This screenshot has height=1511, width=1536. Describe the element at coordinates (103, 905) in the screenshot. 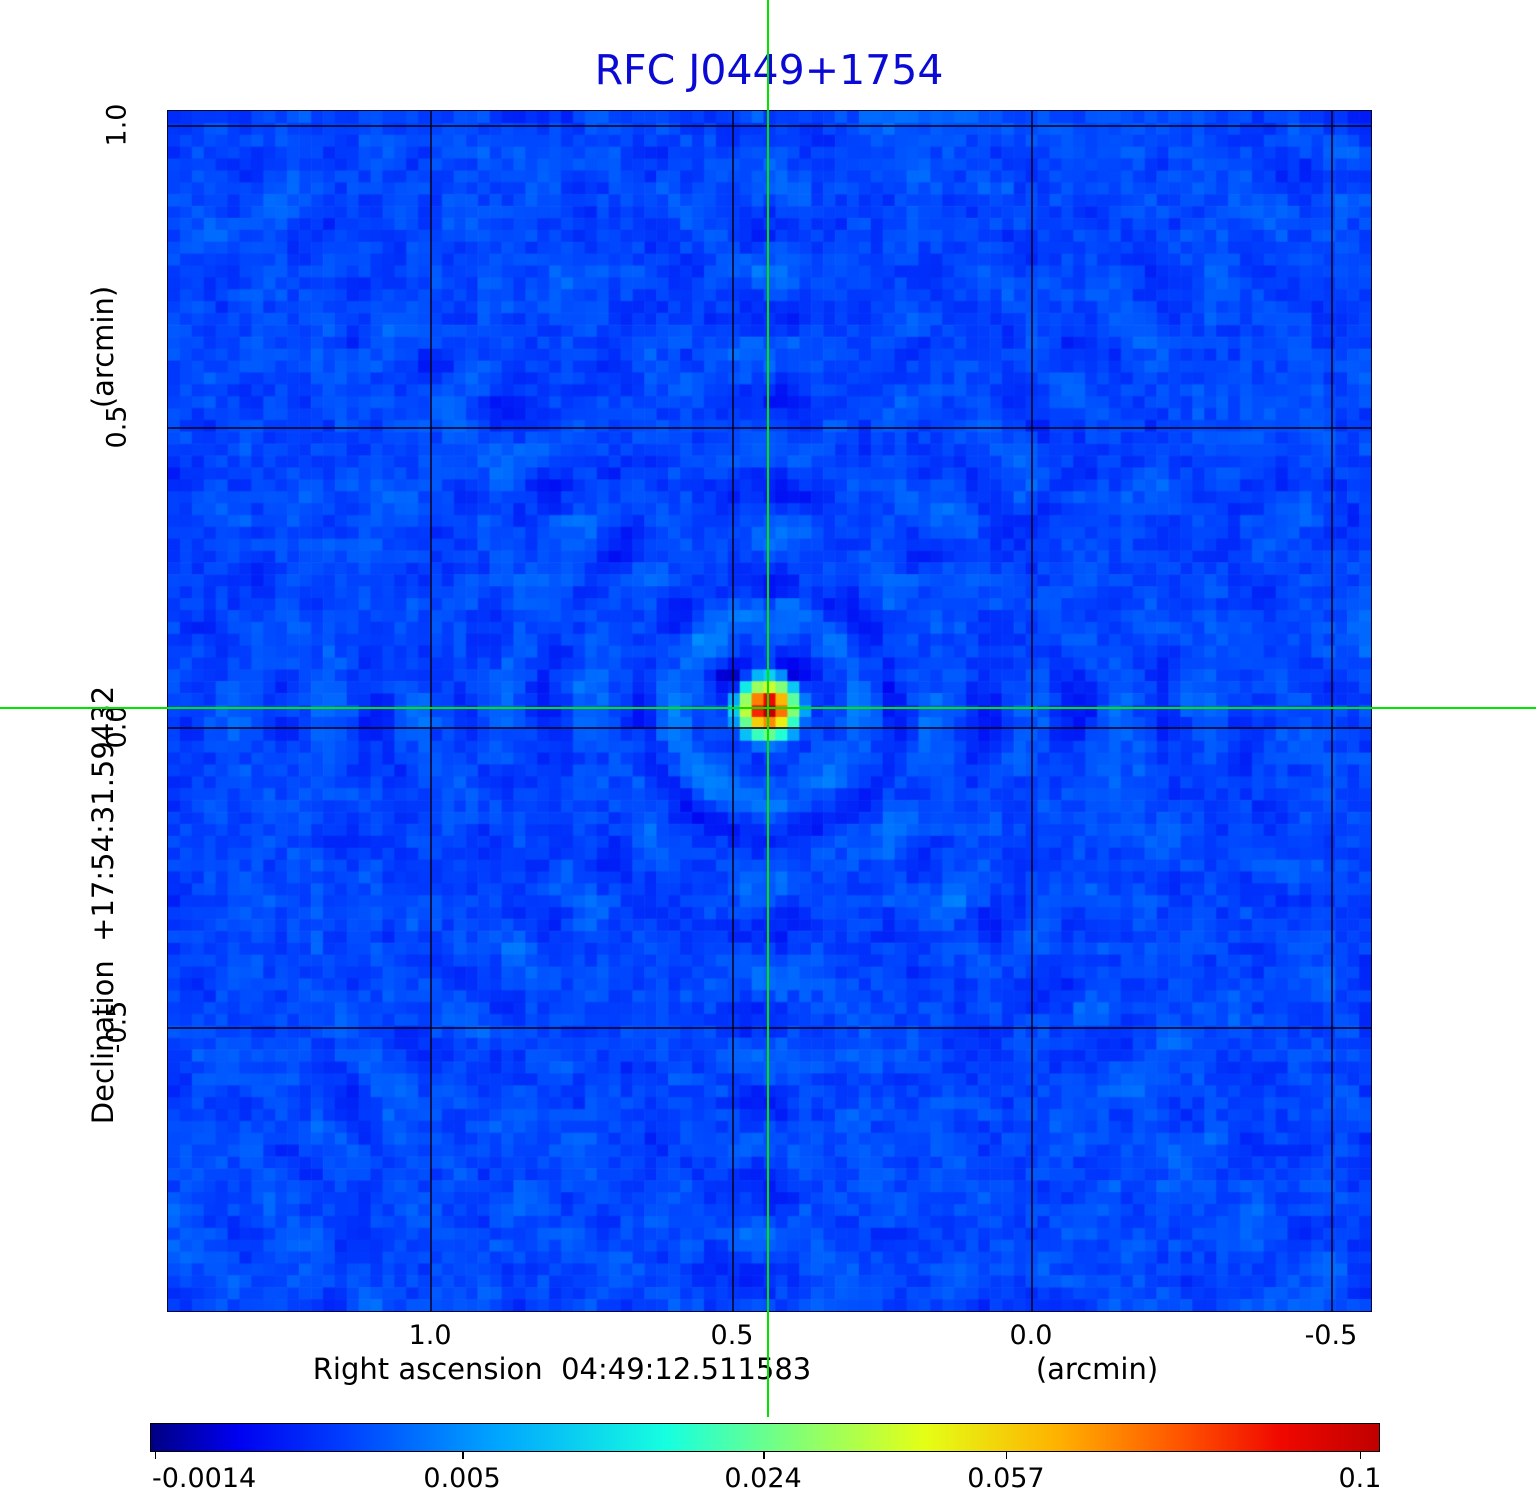

I see `y-axis-title: Declination +17:54:31.59432` at that location.